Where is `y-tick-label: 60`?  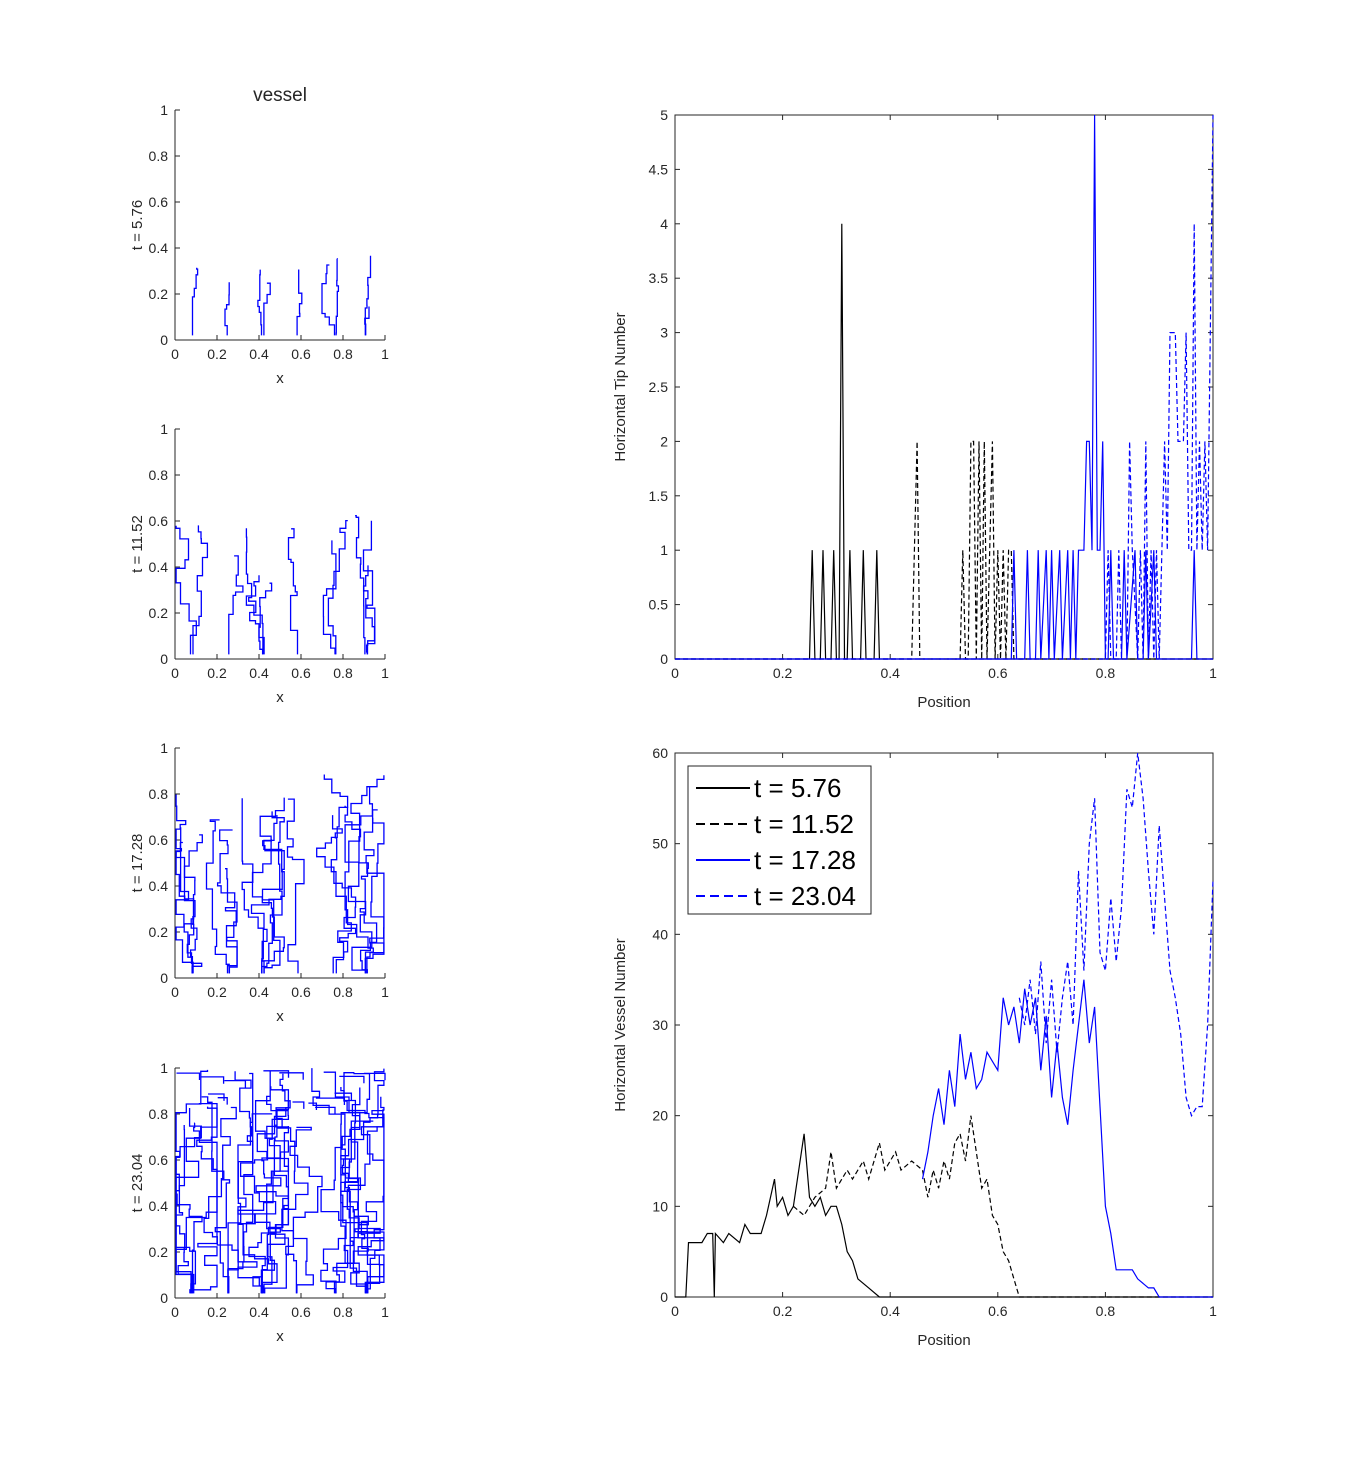 y-tick-label: 60 is located at coordinates (660, 753).